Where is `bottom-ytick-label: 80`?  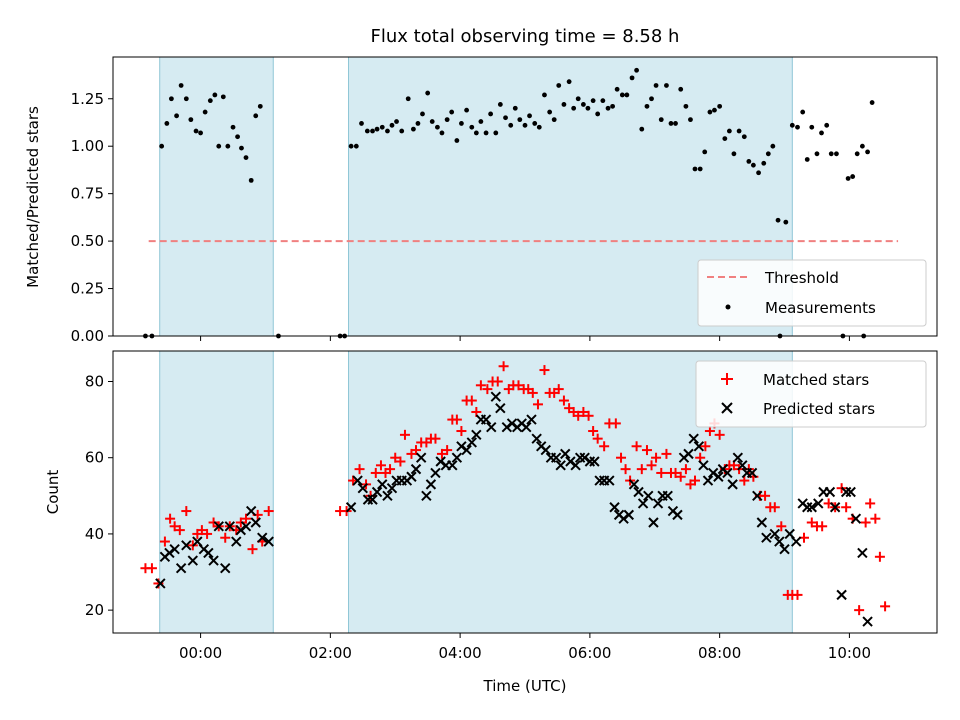 bottom-ytick-label: 80 is located at coordinates (94, 381).